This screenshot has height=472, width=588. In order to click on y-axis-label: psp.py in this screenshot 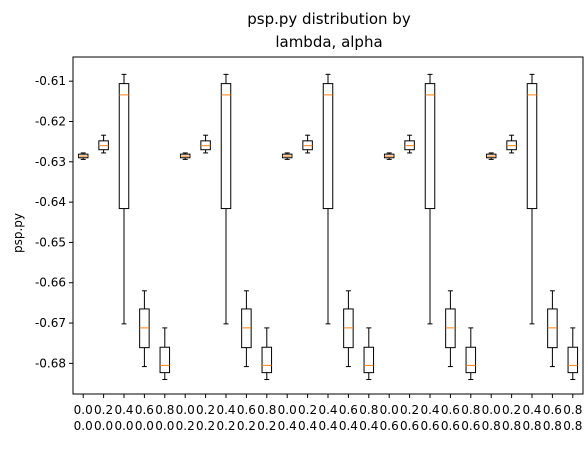, I will do `click(18, 233)`.